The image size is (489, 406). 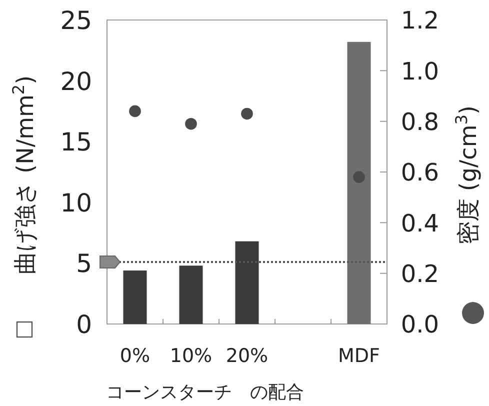 I want to click on x-tick-label: MDF, so click(x=359, y=356).